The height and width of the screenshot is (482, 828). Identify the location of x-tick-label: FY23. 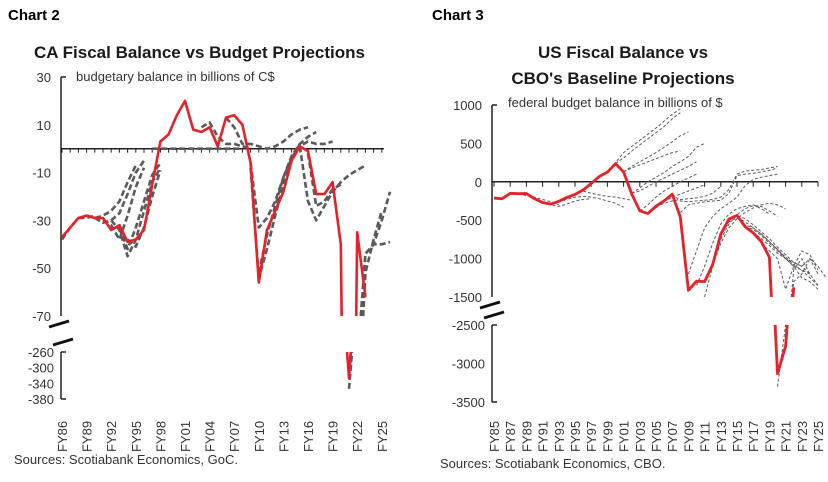
(802, 436).